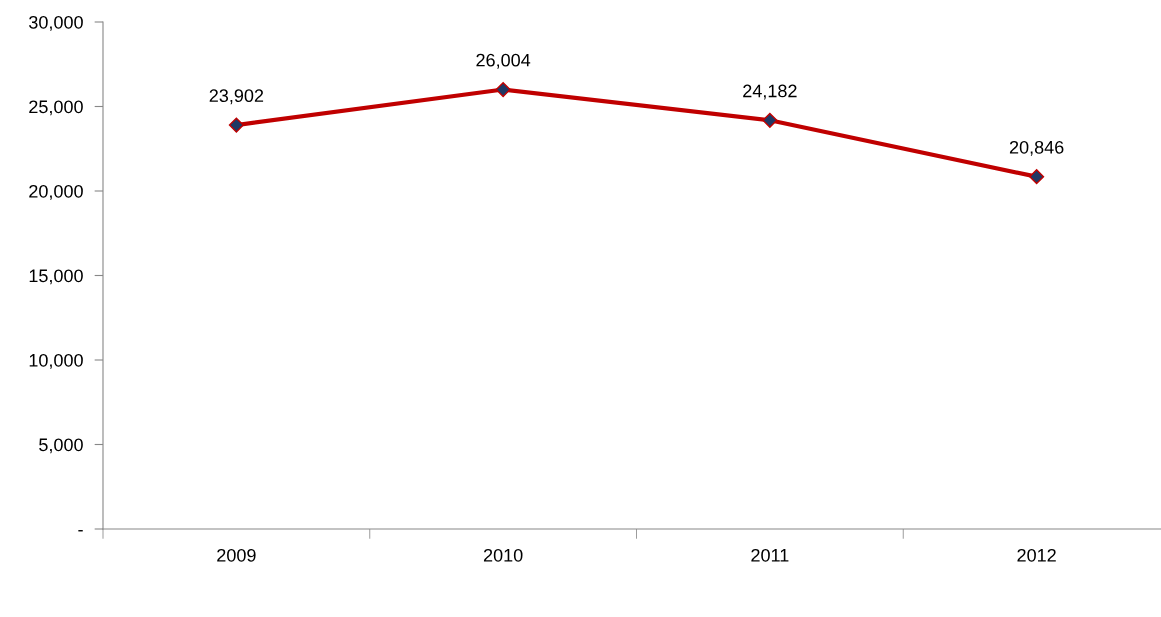 The height and width of the screenshot is (617, 1161). I want to click on text: 26,004, so click(503, 61).